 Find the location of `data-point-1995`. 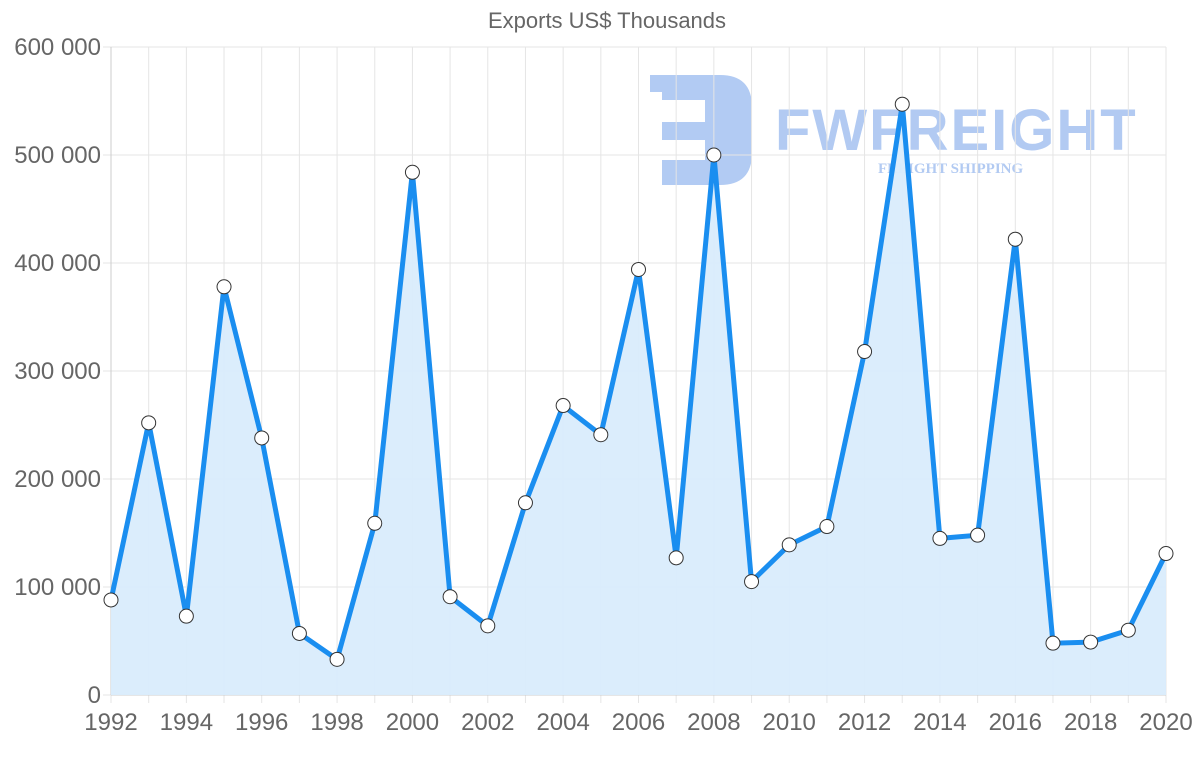

data-point-1995 is located at coordinates (224, 287).